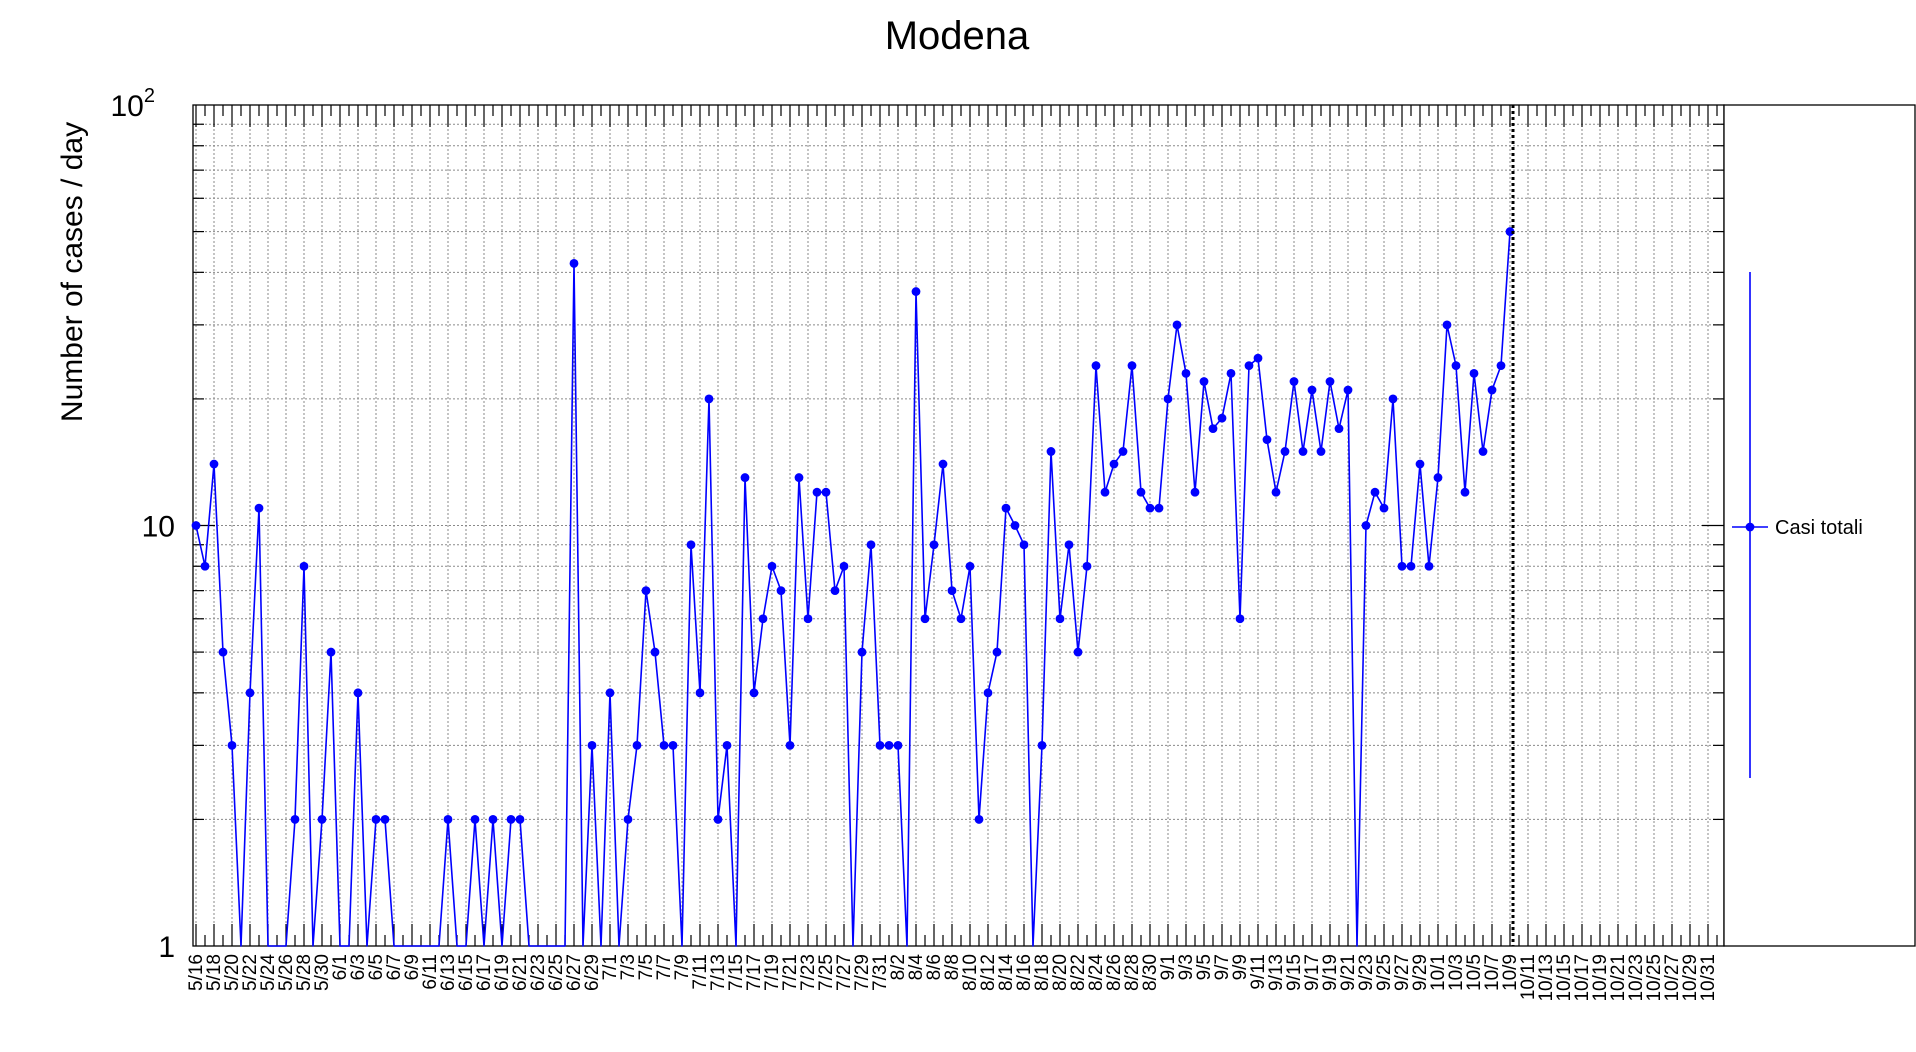 This screenshot has width=1916, height=1052. Describe the element at coordinates (736, 972) in the screenshot. I see `x-tick-label: 7/15` at that location.